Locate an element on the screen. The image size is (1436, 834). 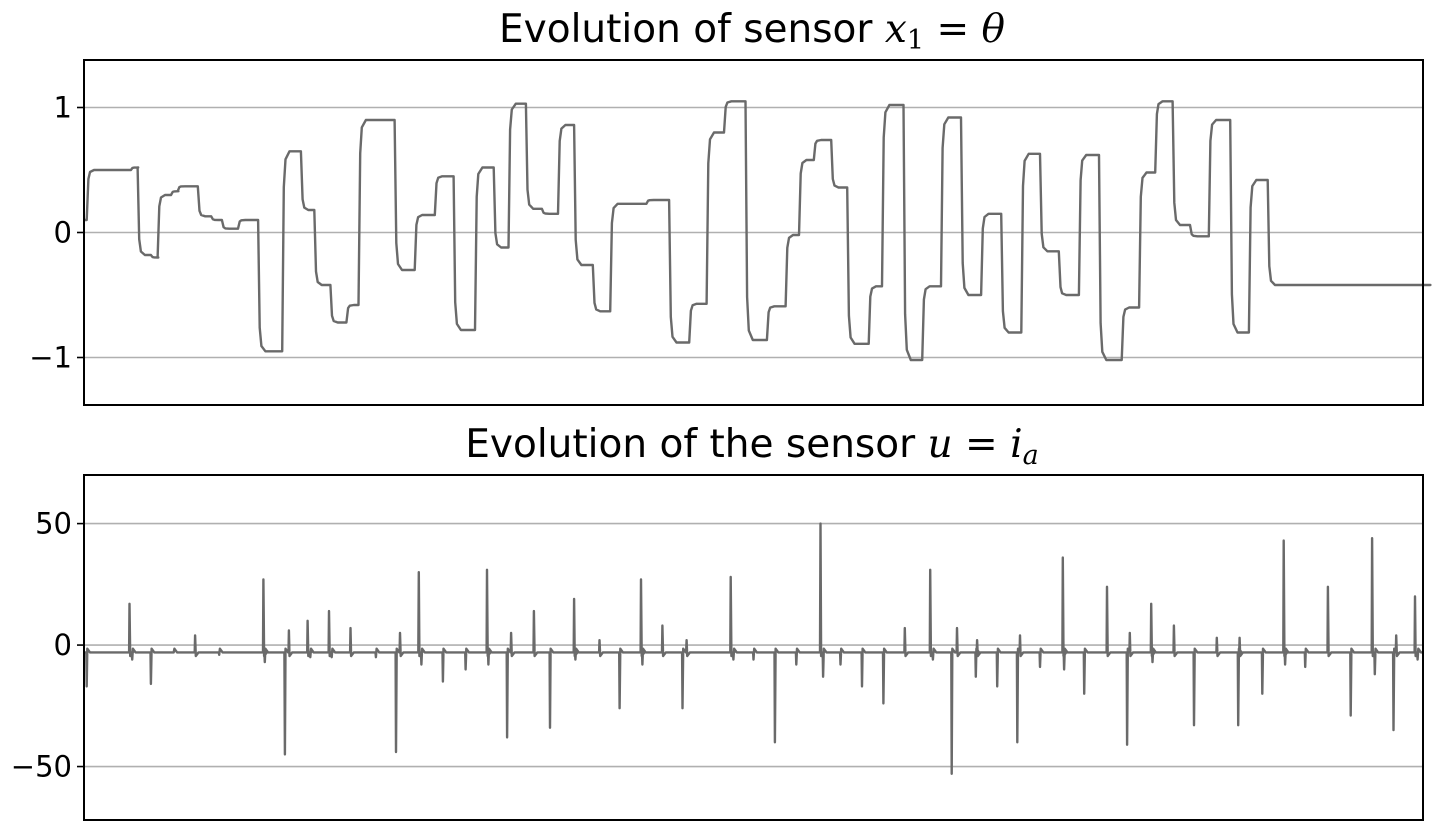
chart1-title-prefix: Evolution of sensor is located at coordinates (692, 29).